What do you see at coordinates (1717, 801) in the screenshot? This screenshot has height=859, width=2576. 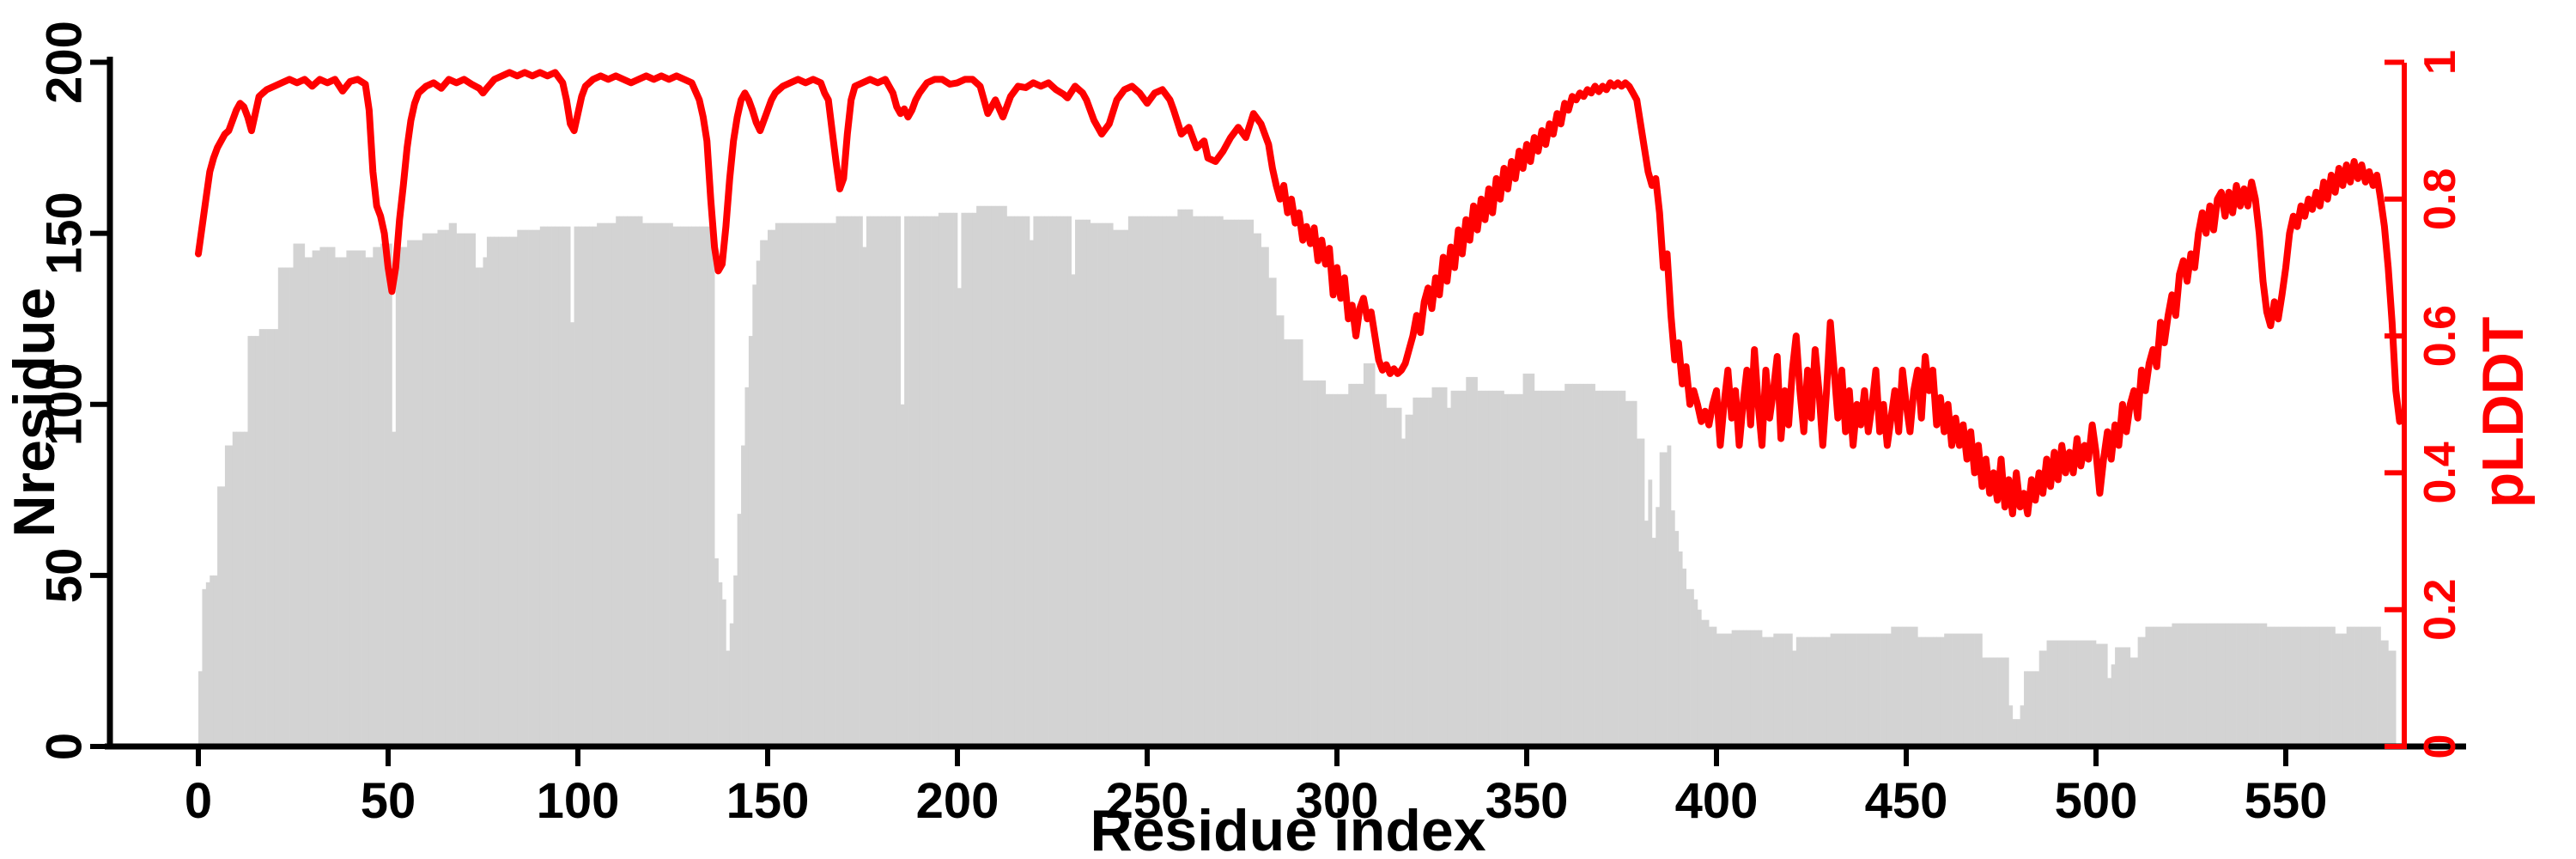 I see `x-tick-label: 400` at bounding box center [1717, 801].